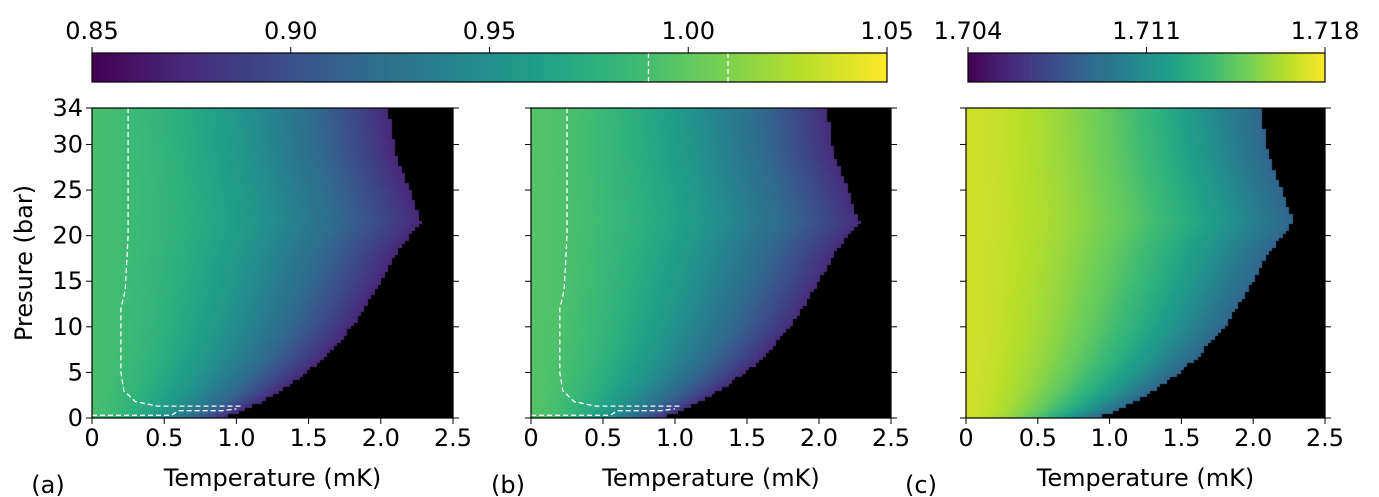  Describe the element at coordinates (290, 31) in the screenshot. I see `colorbar-tick-label: 0.90` at that location.